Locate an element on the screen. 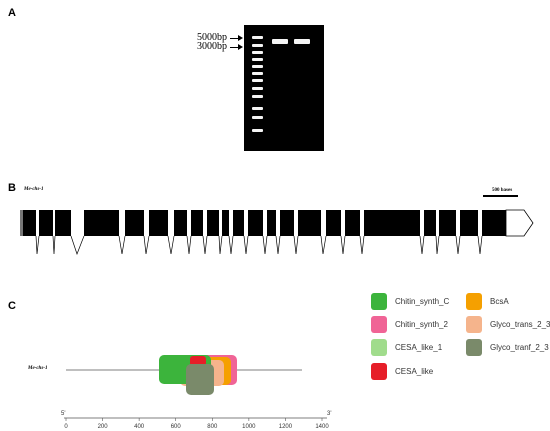  legend-item-glyco-trans-2-3: Glyco_trans_2_3 is located at coordinates (508, 324).